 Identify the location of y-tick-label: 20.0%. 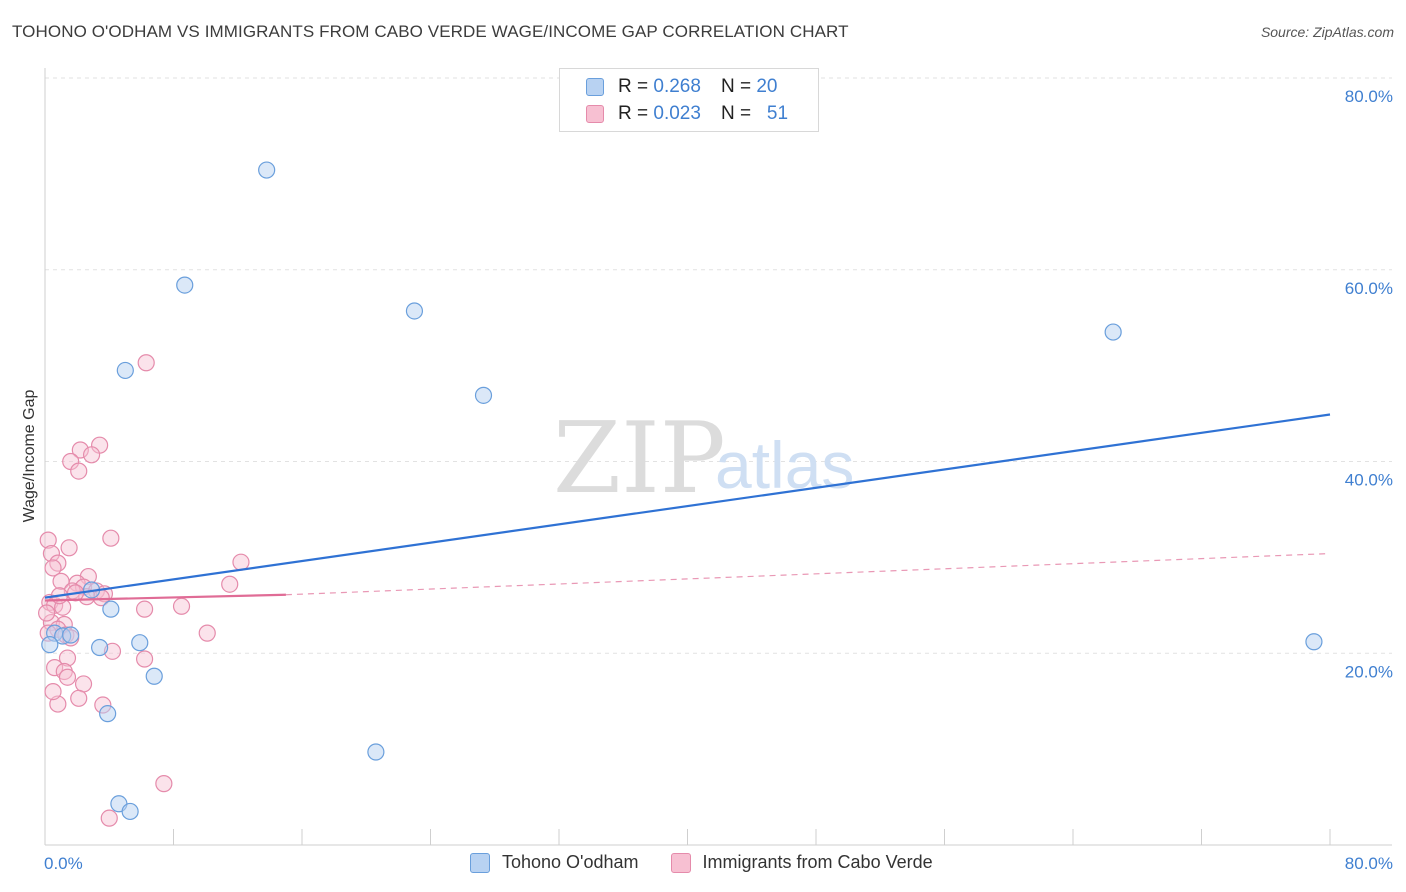
(1369, 671).